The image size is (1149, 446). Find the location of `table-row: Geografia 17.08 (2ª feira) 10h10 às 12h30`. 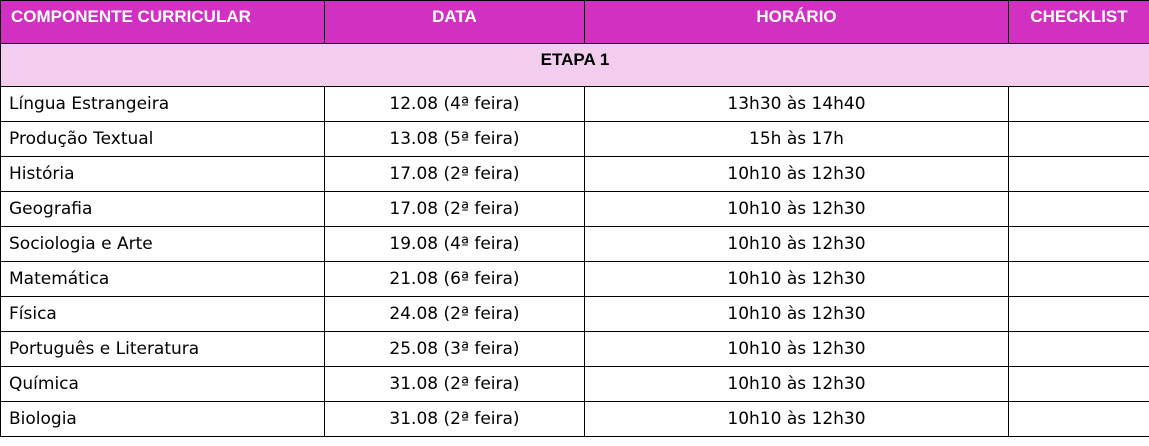

table-row: Geografia 17.08 (2ª feira) 10h10 às 12h30 is located at coordinates (574, 209).